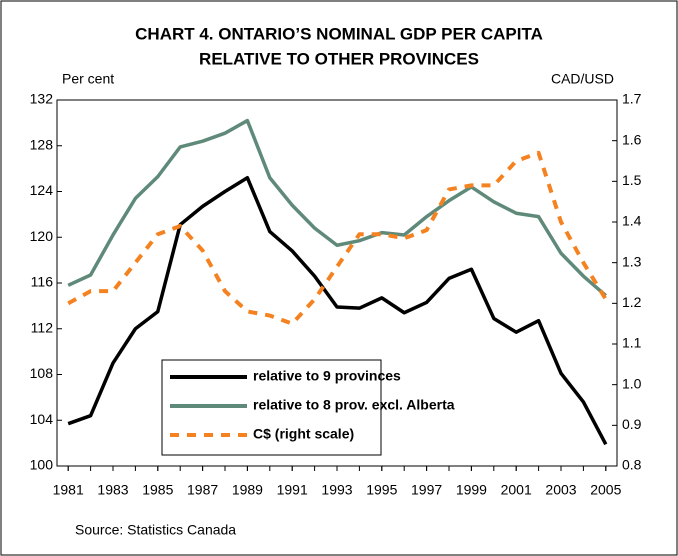 The height and width of the screenshot is (556, 678). Describe the element at coordinates (247, 490) in the screenshot. I see `x-tick-label: 1989` at that location.